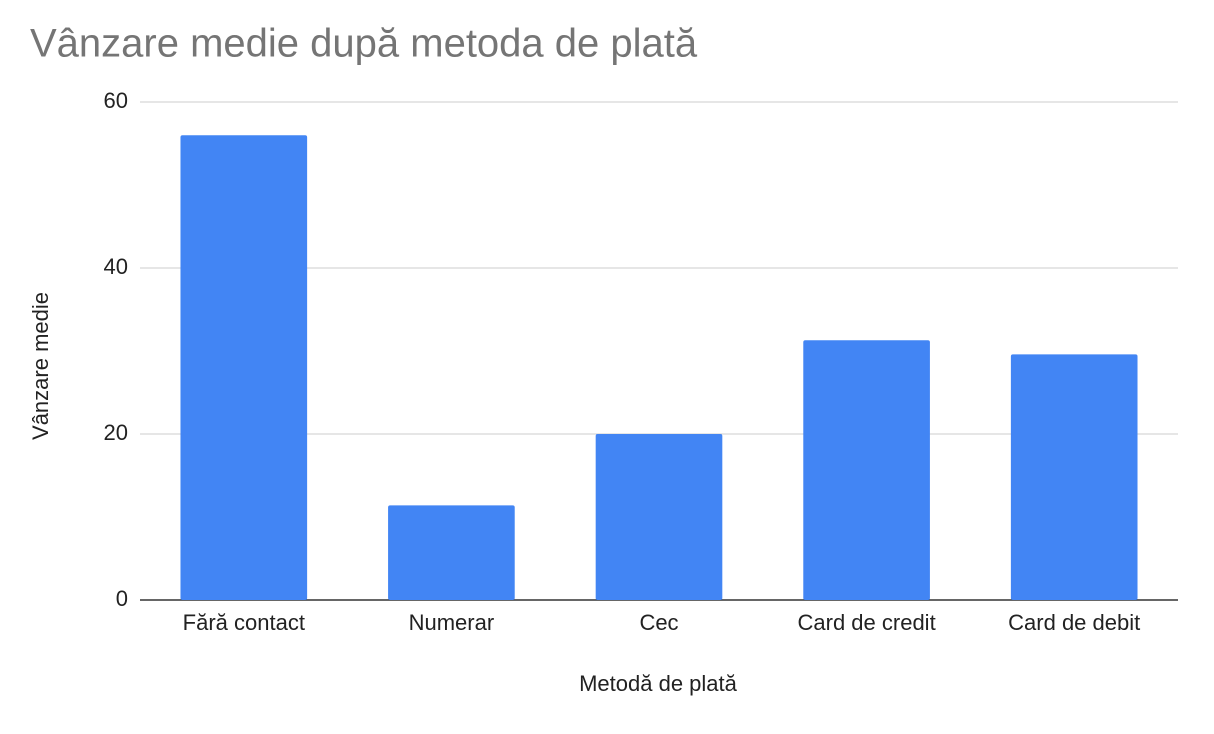 This screenshot has height=734, width=1214. I want to click on x-tick-label: Cec, so click(658, 622).